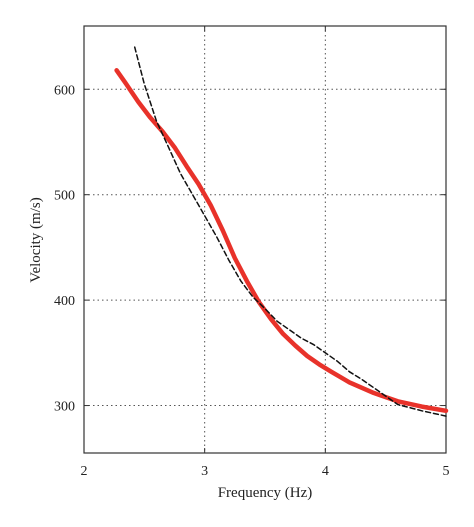 The width and height of the screenshot is (474, 527). Describe the element at coordinates (204, 471) in the screenshot. I see `x-tick-label: 3` at that location.